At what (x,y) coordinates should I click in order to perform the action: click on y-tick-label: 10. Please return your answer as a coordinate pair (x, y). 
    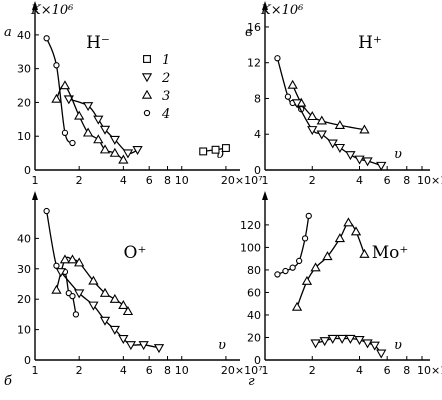
    Looking at the image, I should click on (24, 330).